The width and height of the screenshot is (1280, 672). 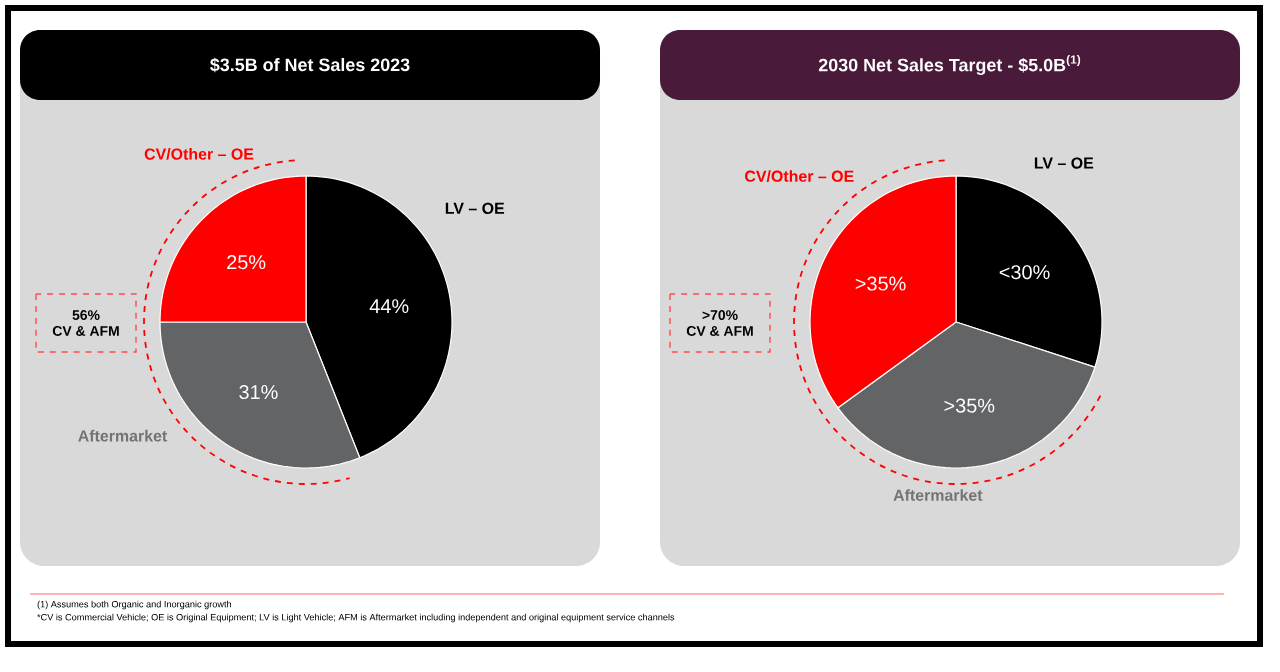 What do you see at coordinates (949, 65) in the screenshot?
I see `chart-title: 2030 Net Sales Target - $5.0B$^{(1)}$` at bounding box center [949, 65].